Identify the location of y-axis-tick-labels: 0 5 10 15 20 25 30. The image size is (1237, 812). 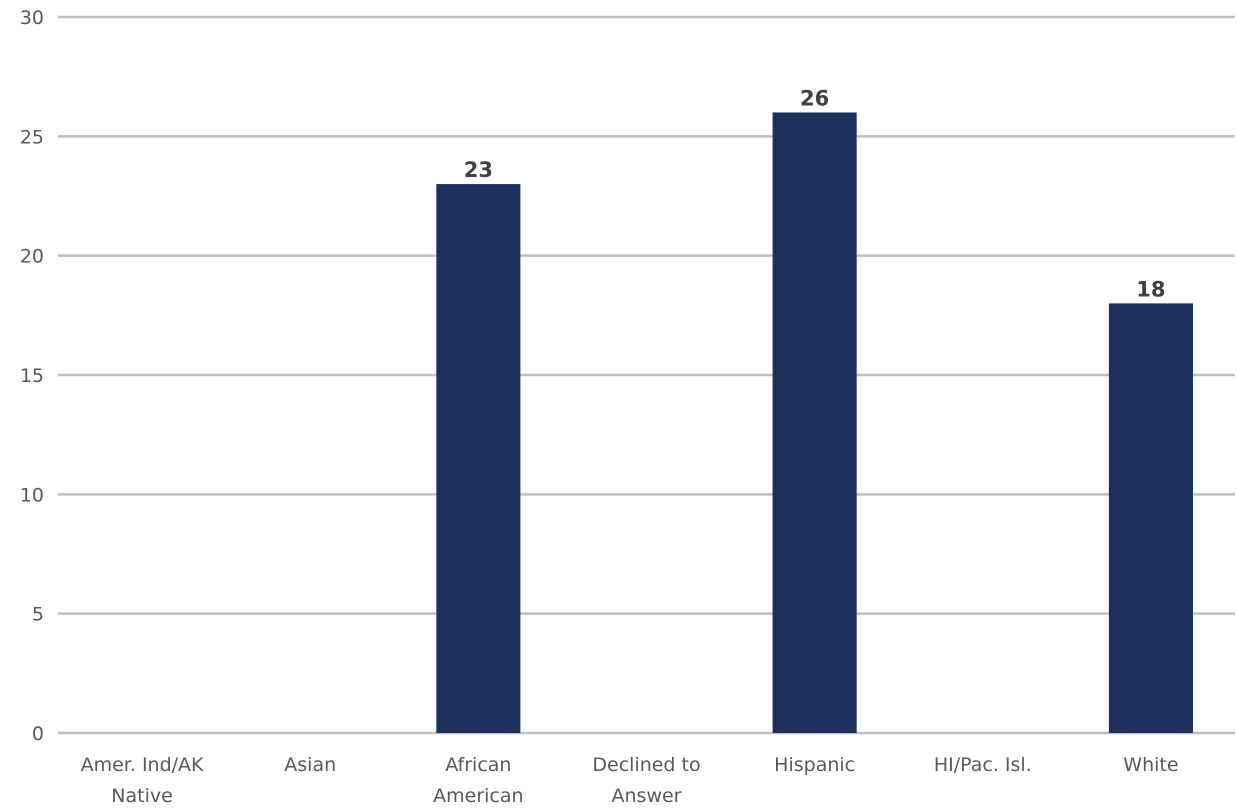
(32, 376).